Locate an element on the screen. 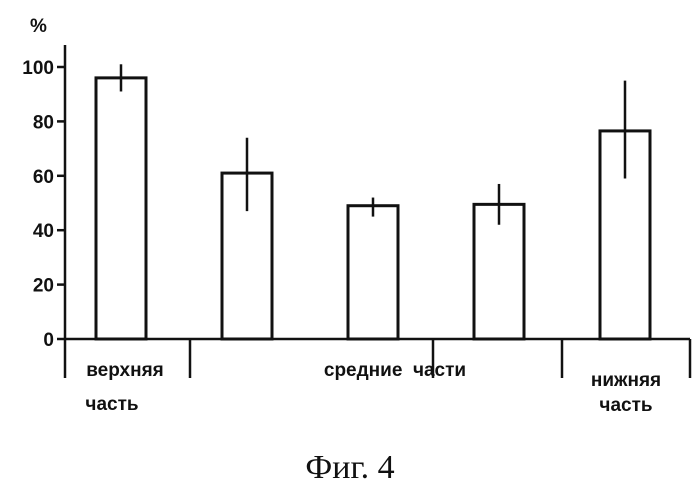 This screenshot has height=499, width=700. y-tick-label-80: 80 is located at coordinates (43, 122).